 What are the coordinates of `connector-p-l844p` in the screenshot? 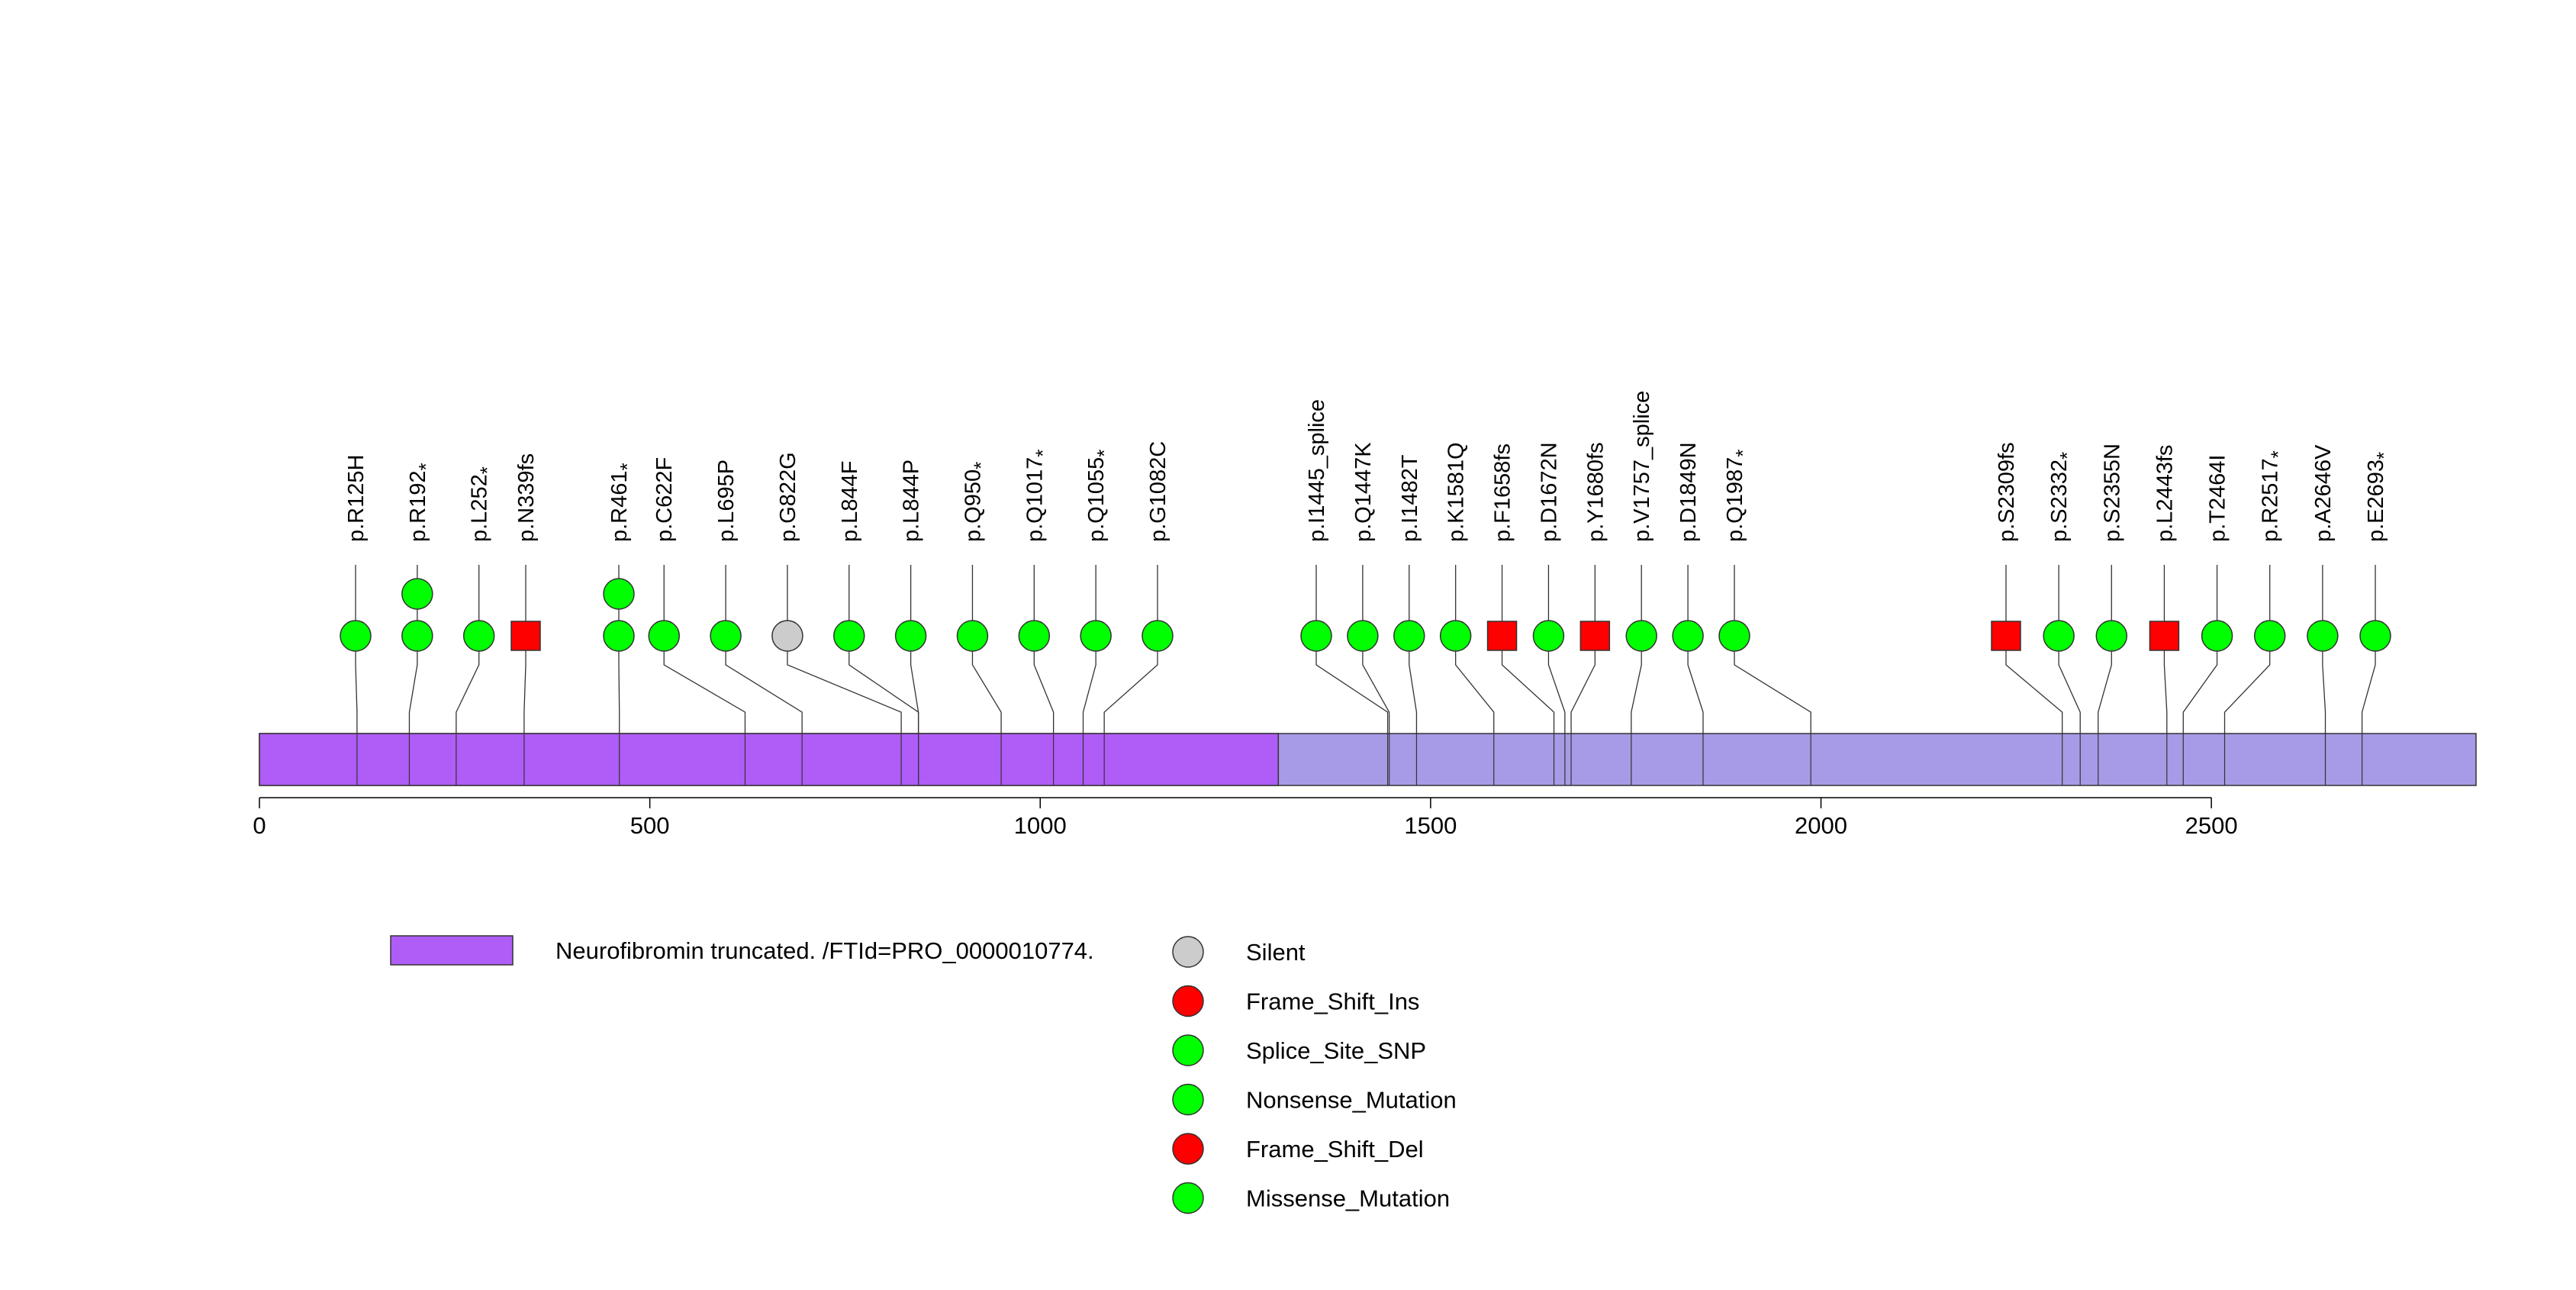 It's located at (914, 649).